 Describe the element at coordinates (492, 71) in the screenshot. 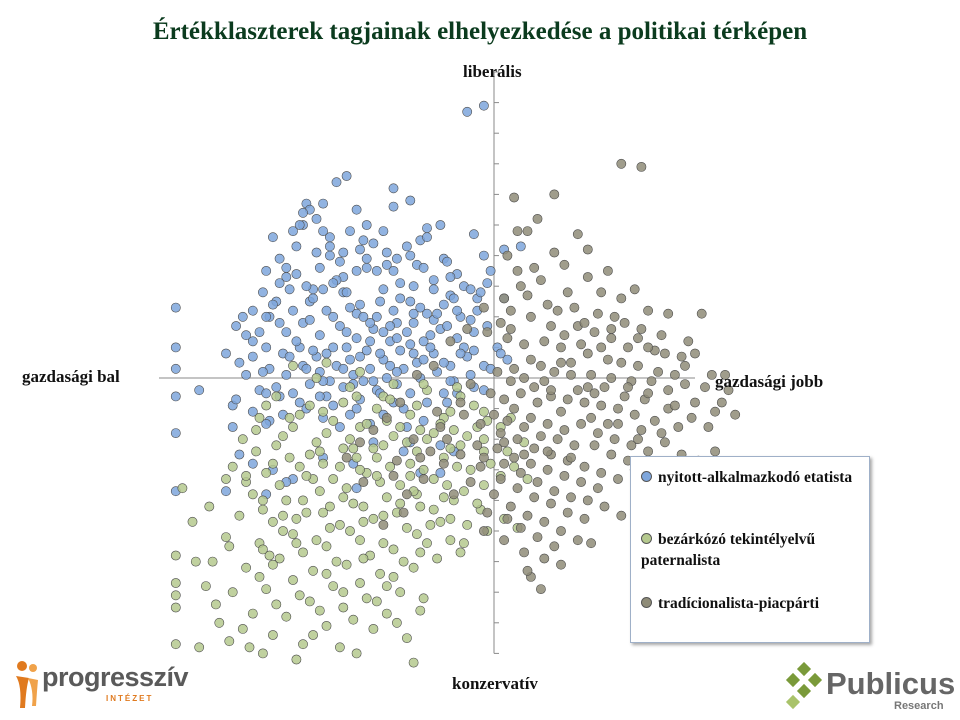

I see `axis-label-top: liberális` at that location.